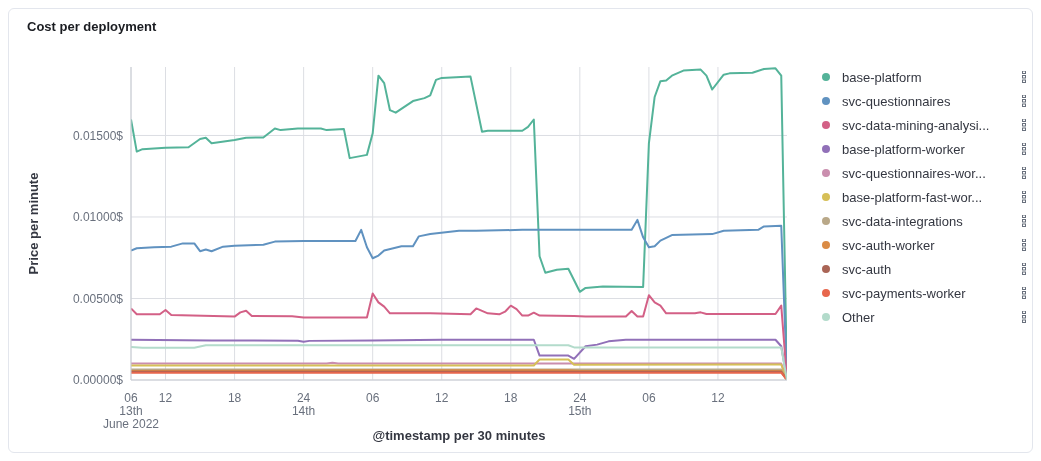  I want to click on y-tick-label: 0.01000$, so click(98, 217).